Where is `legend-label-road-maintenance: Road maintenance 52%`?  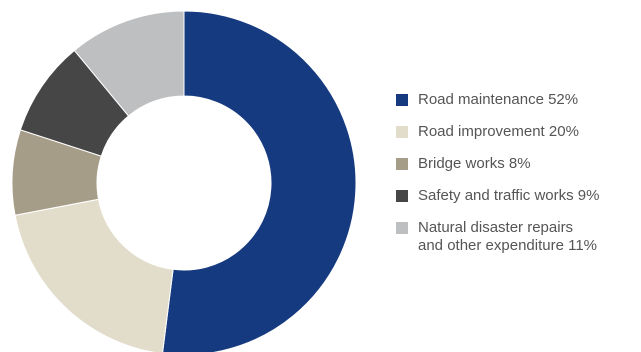
legend-label-road-maintenance: Road maintenance 52% is located at coordinates (498, 99).